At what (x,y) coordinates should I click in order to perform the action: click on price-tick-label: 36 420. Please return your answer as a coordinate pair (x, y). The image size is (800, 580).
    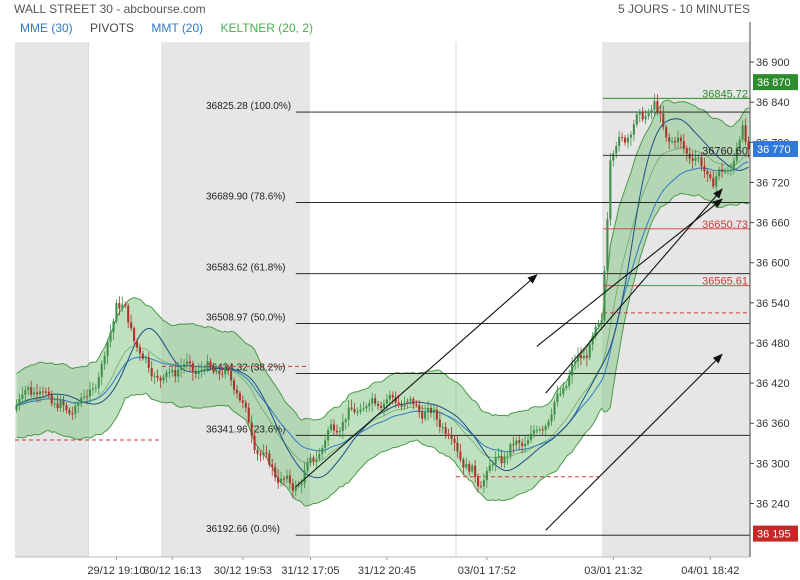
    Looking at the image, I should click on (773, 384).